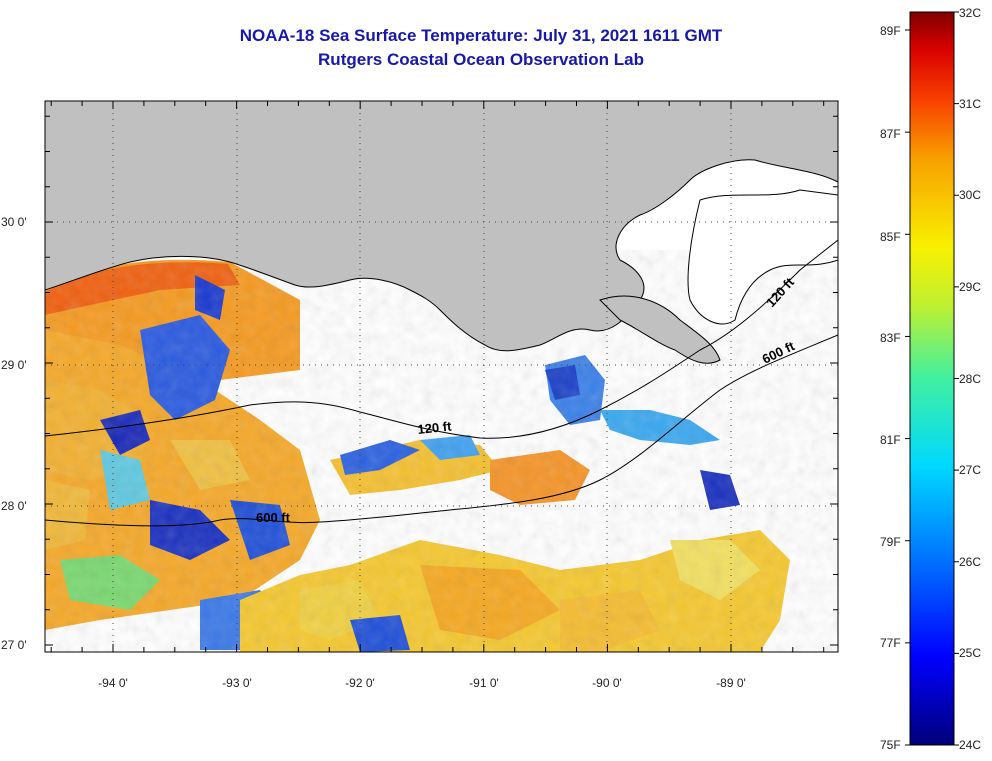 The width and height of the screenshot is (992, 761). I want to click on lon-label-92: -92 0', so click(360, 683).